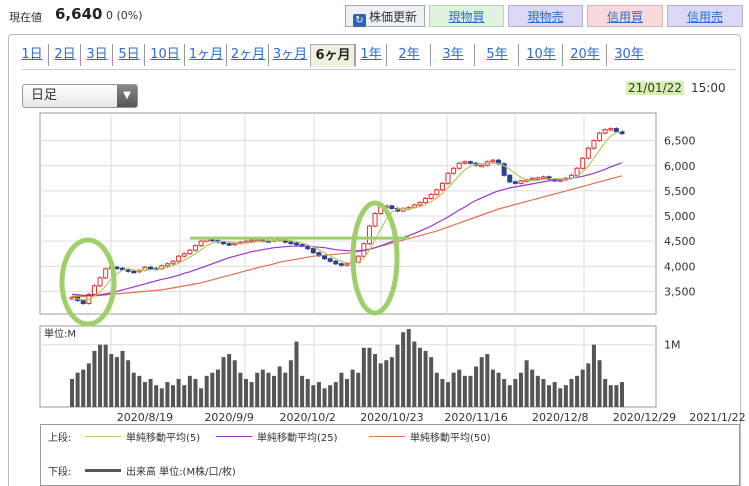 The image size is (749, 486). Describe the element at coordinates (333, 55) in the screenshot. I see `tab-period-8: 6ヶ月` at that location.